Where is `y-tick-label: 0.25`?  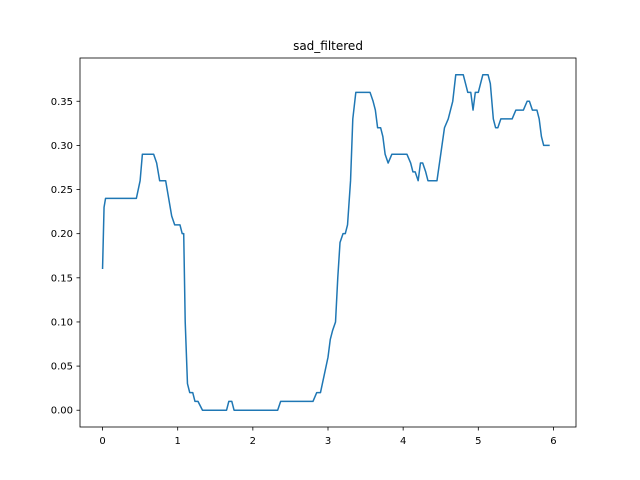 y-tick-label: 0.25 is located at coordinates (62, 190).